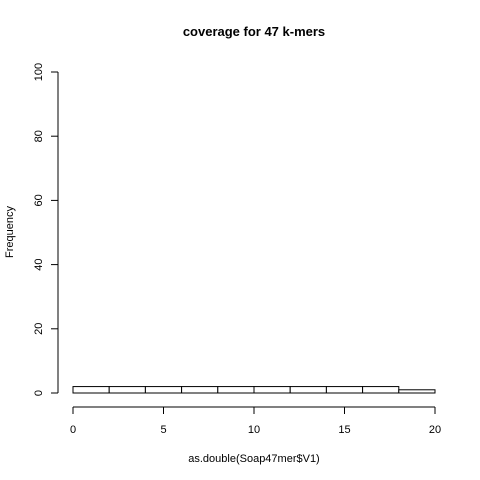  Describe the element at coordinates (39, 200) in the screenshot. I see `y-tick-label: 60` at that location.